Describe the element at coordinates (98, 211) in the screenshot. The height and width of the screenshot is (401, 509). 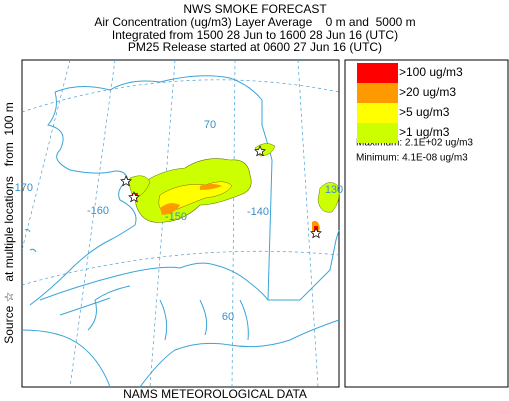
I see `graticule-label: -160` at that location.